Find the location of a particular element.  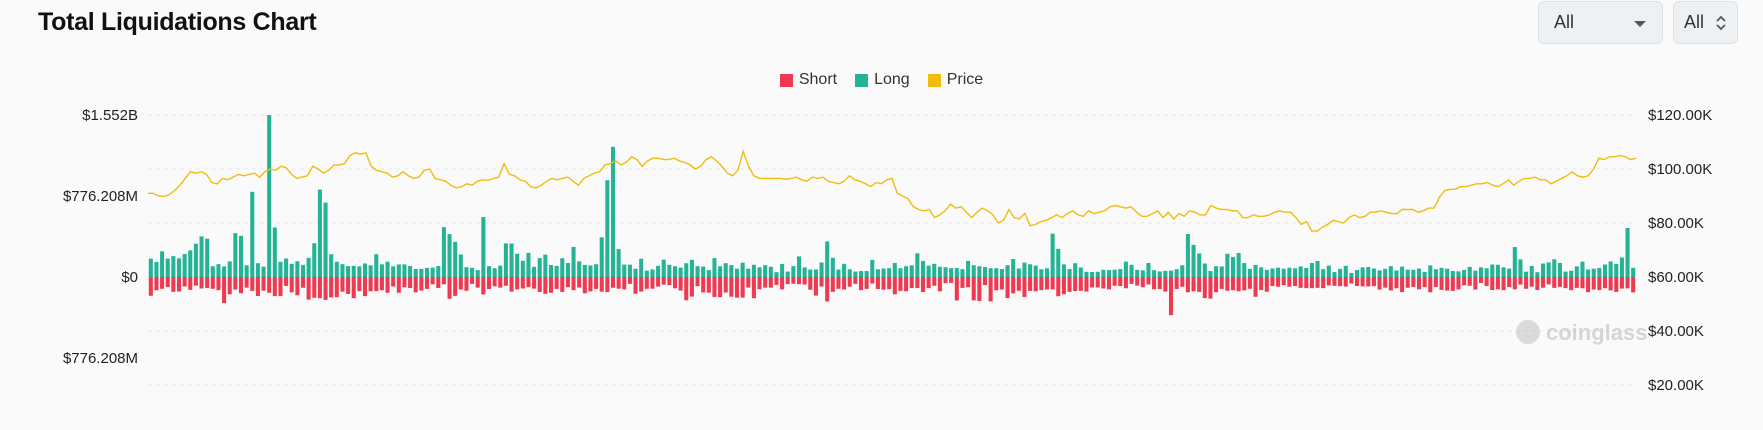

coin-select-value: All is located at coordinates (1694, 22).